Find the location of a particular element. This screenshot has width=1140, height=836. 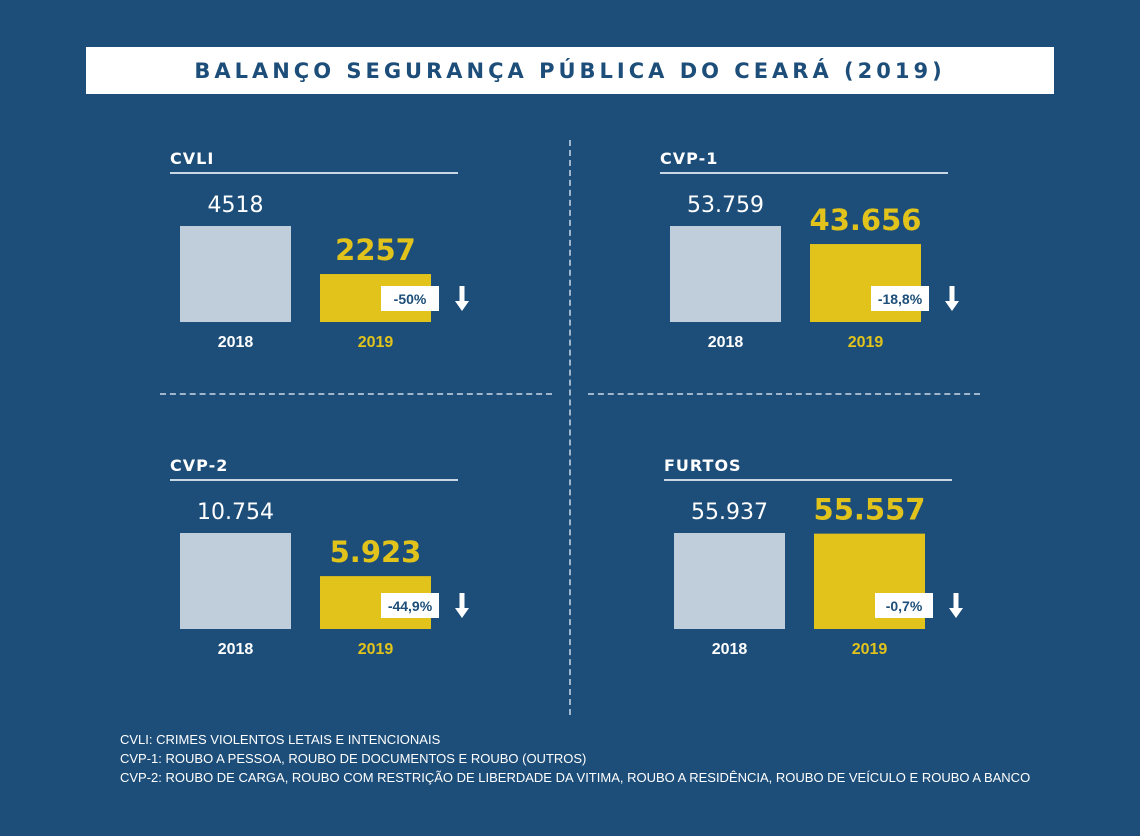

change-label: -0,7% is located at coordinates (904, 606).